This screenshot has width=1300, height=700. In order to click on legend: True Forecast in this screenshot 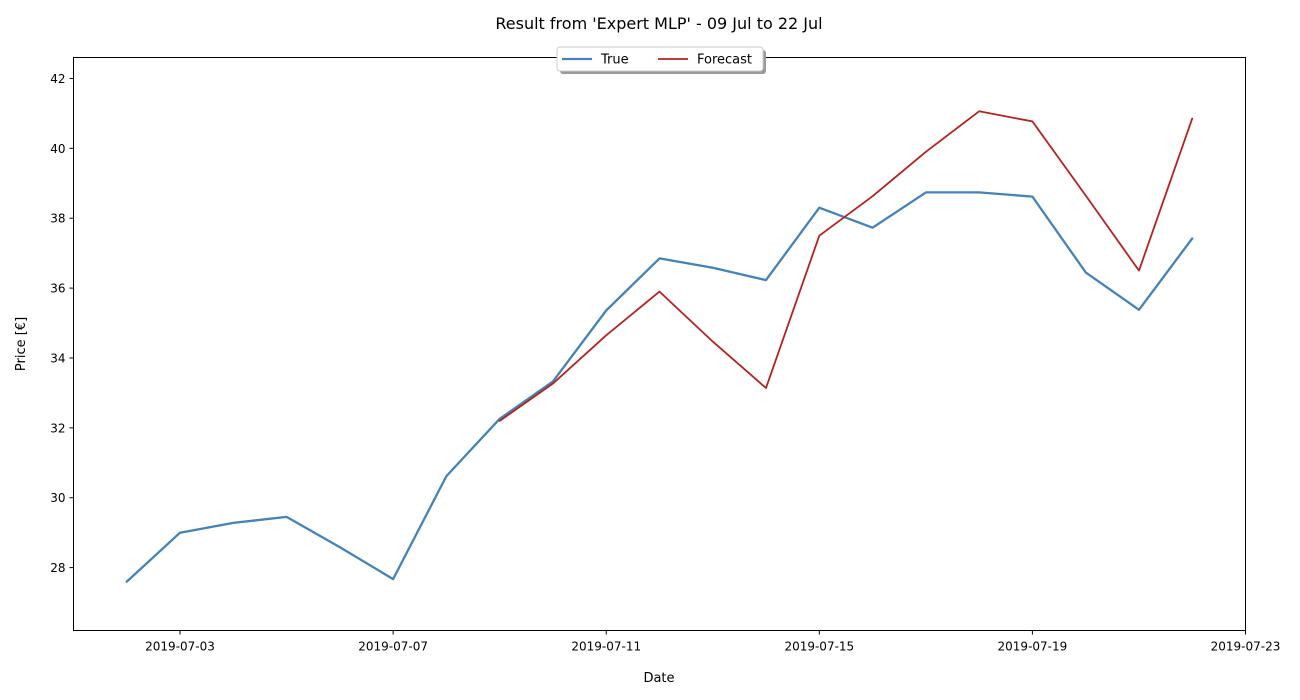, I will do `click(661, 60)`.